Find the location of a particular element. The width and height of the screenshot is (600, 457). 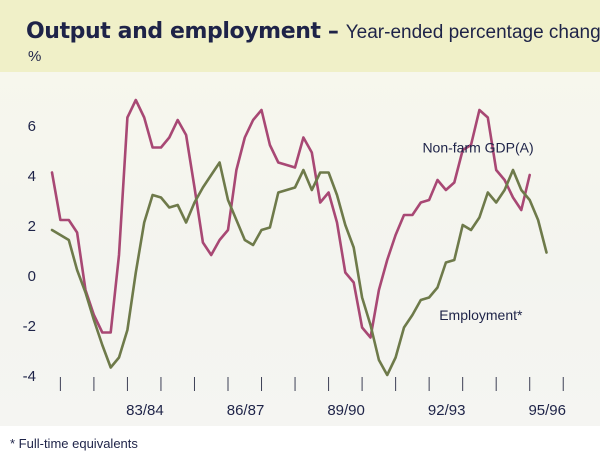

y-tick-label: -2 is located at coordinates (29, 326).